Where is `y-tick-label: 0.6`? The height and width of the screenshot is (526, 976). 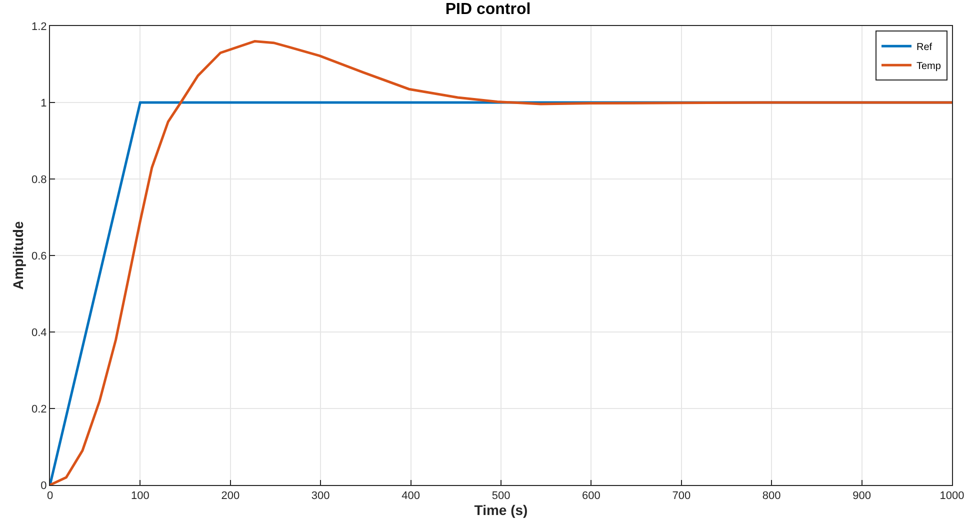 y-tick-label: 0.6 is located at coordinates (39, 256).